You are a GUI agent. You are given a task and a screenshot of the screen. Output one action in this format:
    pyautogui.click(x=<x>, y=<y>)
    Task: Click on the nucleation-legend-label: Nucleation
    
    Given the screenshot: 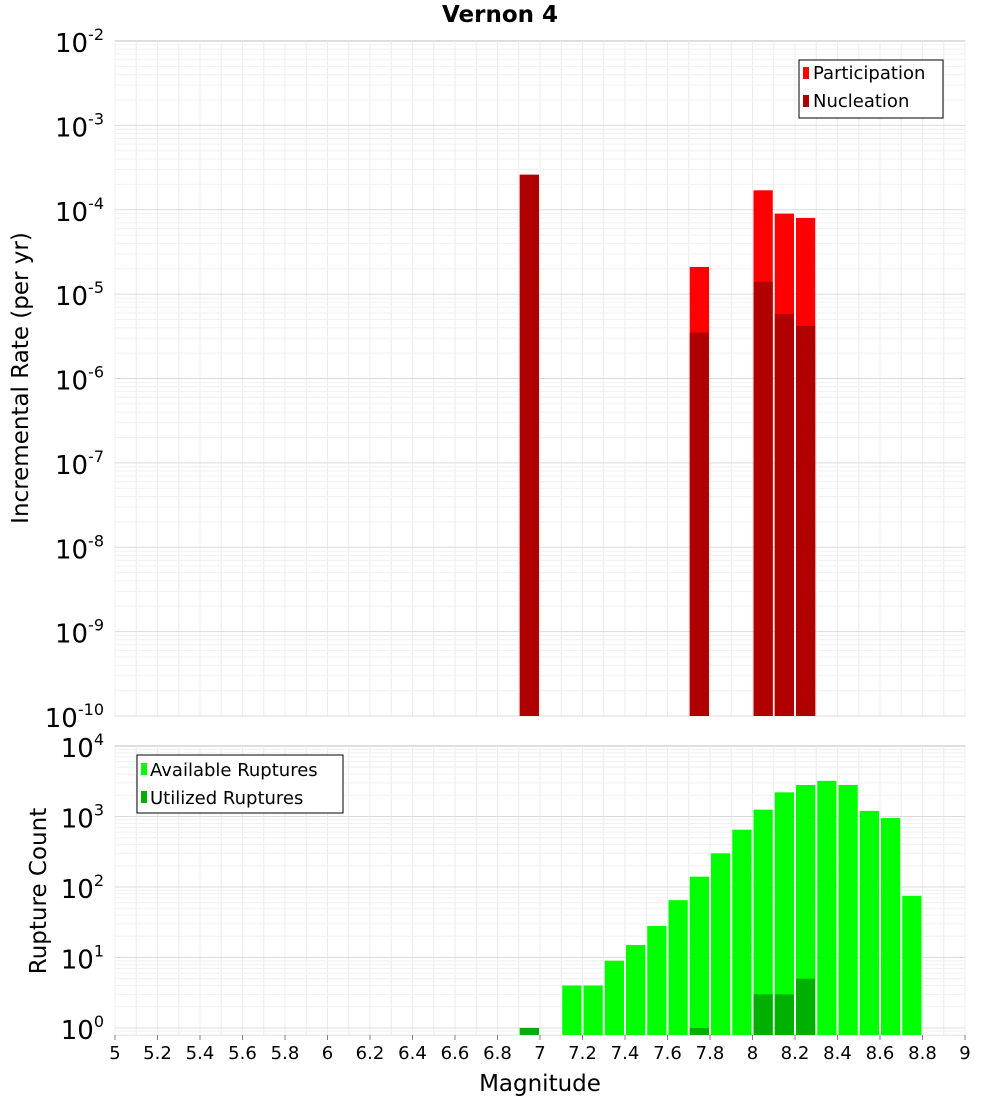 What is the action you would take?
    pyautogui.click(x=861, y=101)
    